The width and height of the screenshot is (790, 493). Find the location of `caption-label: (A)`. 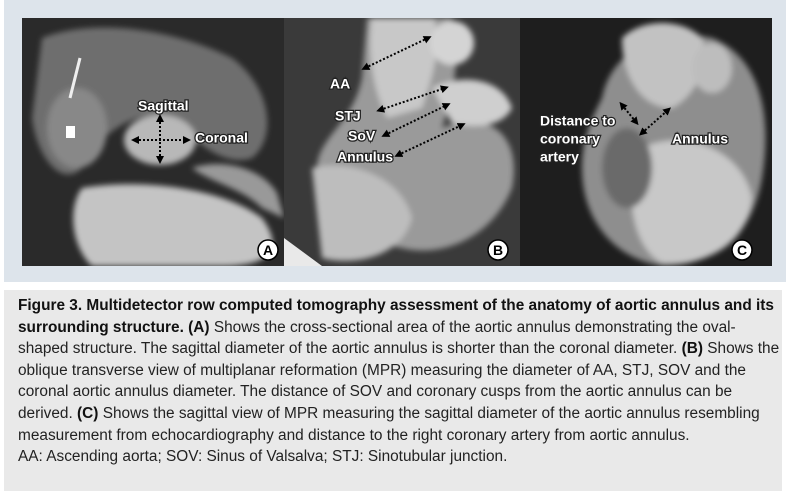

caption-label: (A) is located at coordinates (199, 327).